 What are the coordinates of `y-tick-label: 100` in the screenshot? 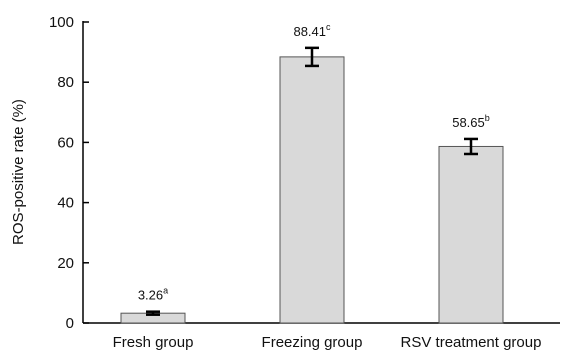 It's located at (61, 22).